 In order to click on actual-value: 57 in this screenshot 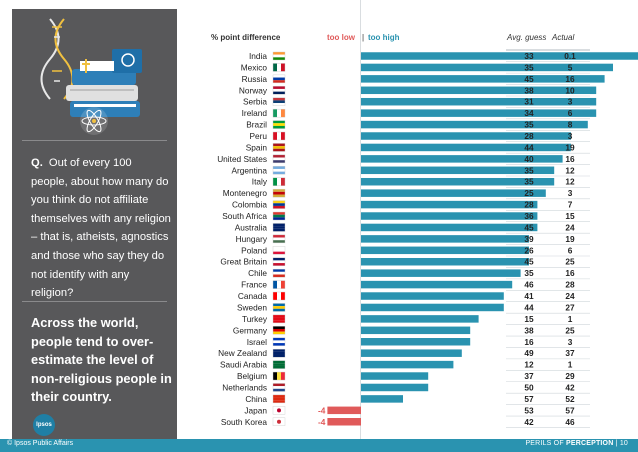, I will do `click(570, 410)`.